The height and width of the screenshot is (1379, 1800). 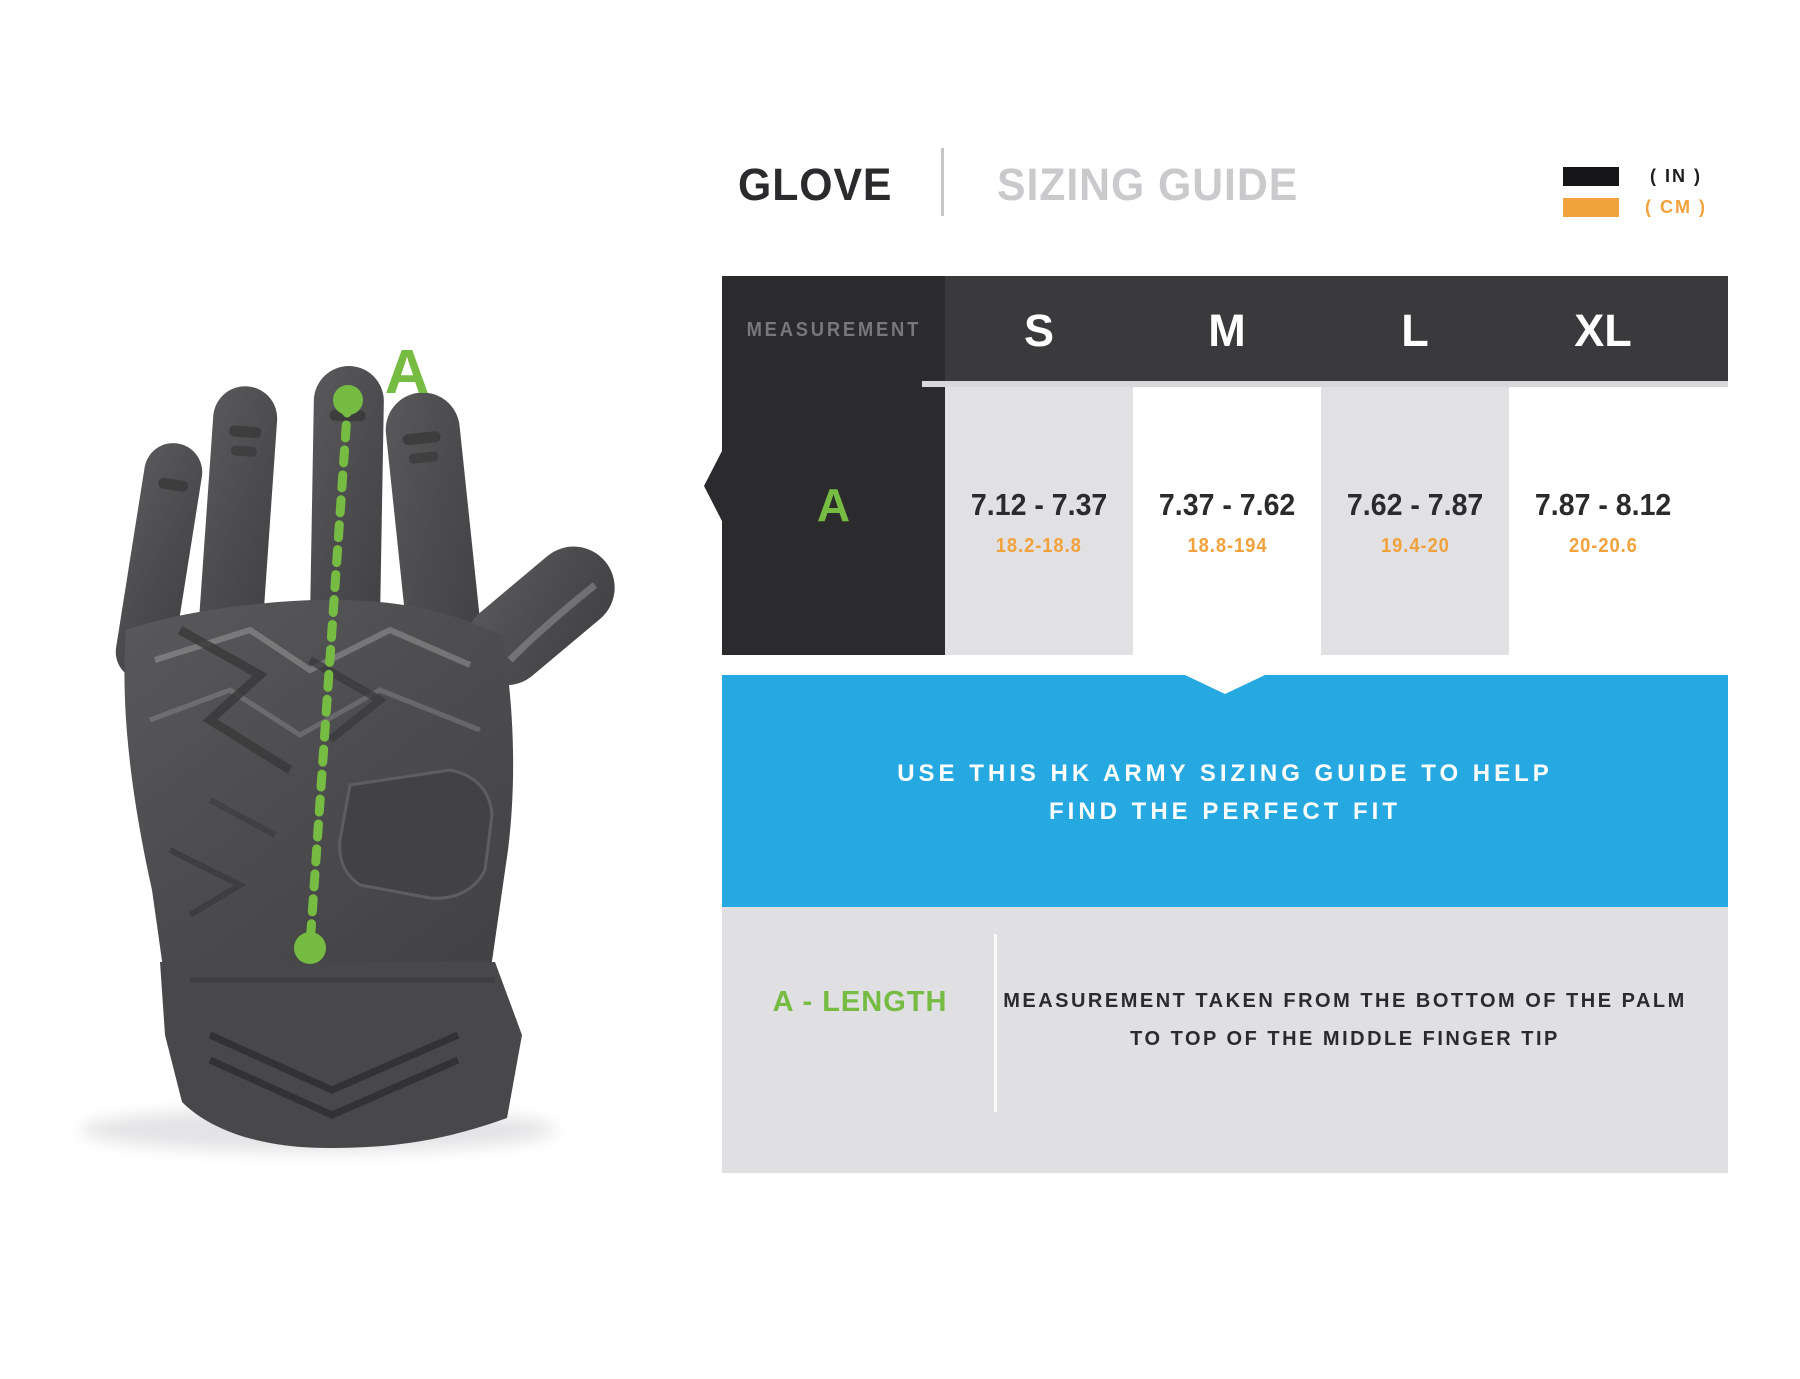 I want to click on measurement-bottom-dot, so click(x=310, y=948).